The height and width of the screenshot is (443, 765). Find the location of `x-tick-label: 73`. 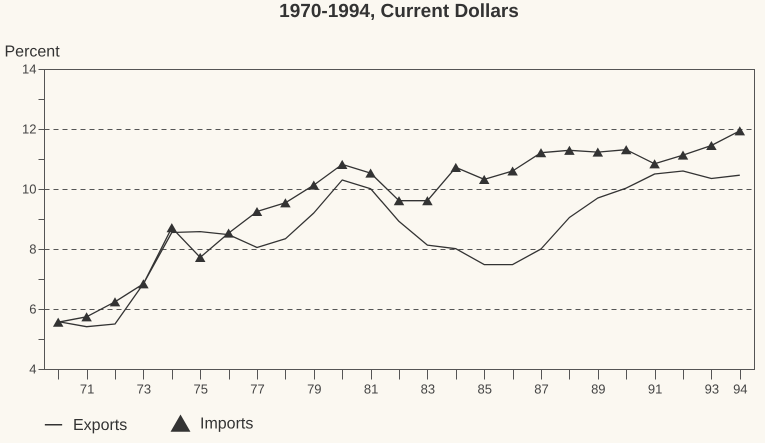

x-tick-label: 73 is located at coordinates (144, 389).